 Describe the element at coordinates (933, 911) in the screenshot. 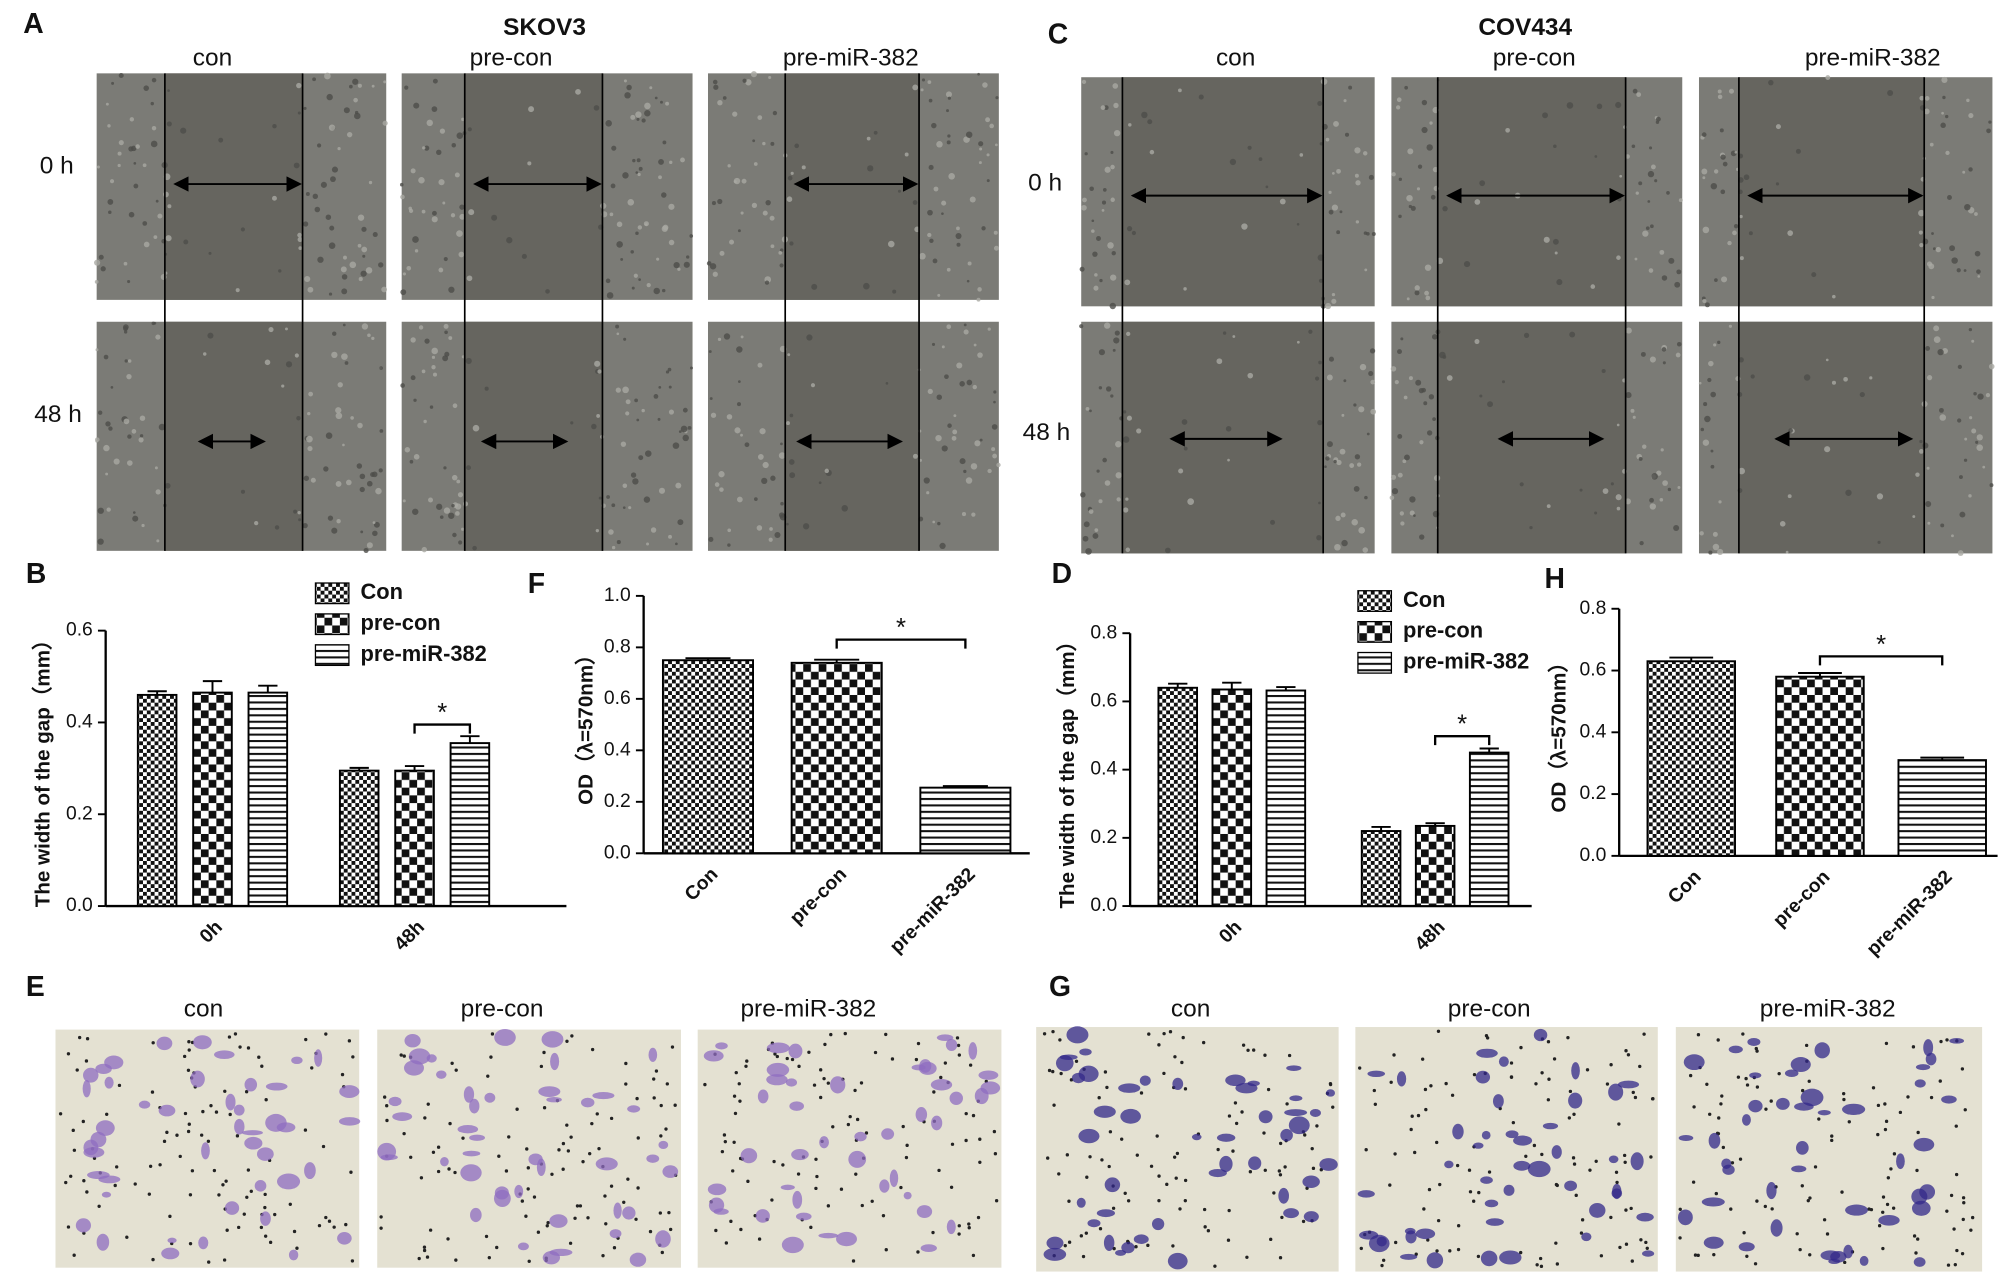

I see `x-tick-label: pre-miR-382` at that location.